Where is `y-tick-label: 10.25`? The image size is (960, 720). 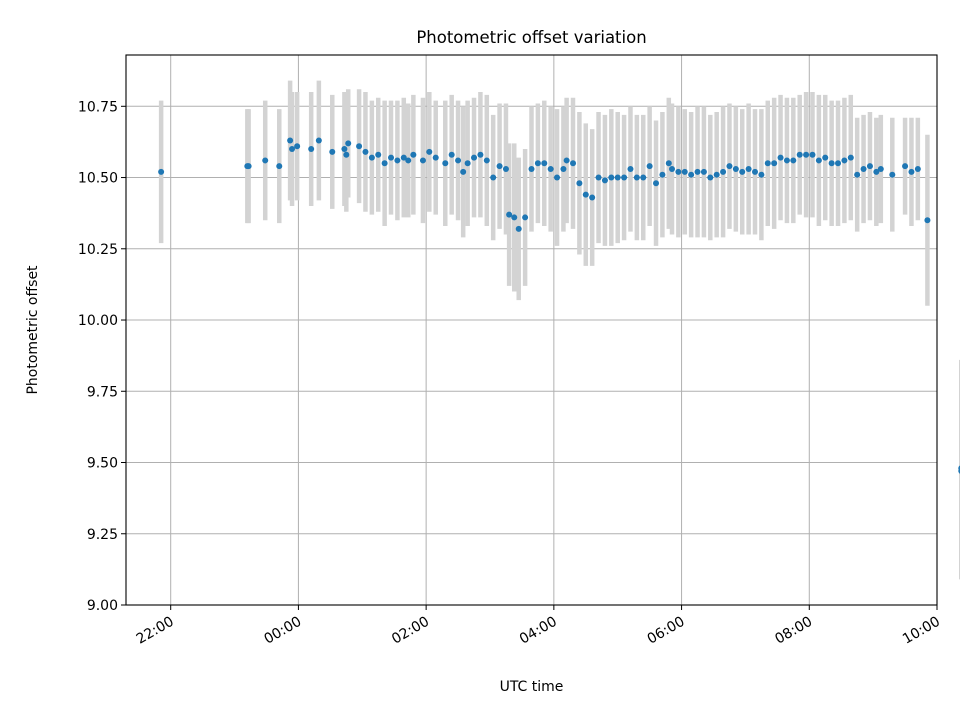
y-tick-label: 10.25 is located at coordinates (98, 250).